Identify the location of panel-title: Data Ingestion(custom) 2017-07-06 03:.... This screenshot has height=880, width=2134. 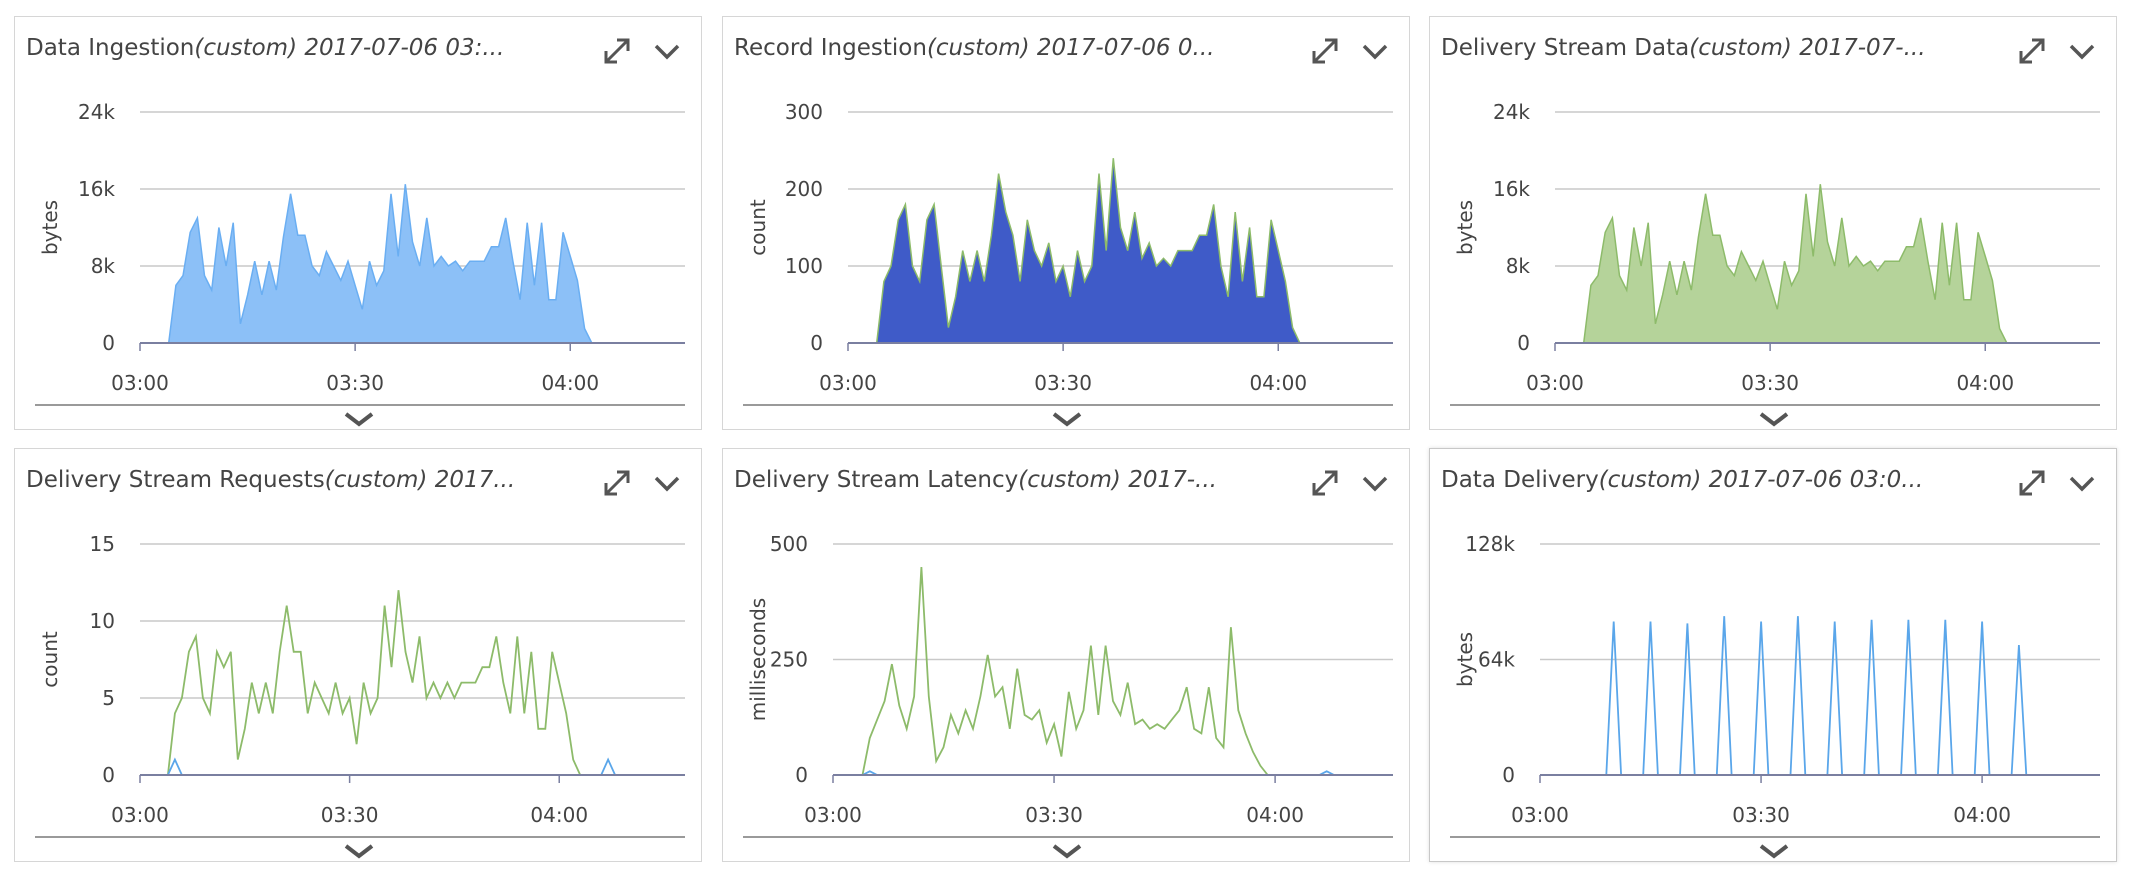
(306, 48).